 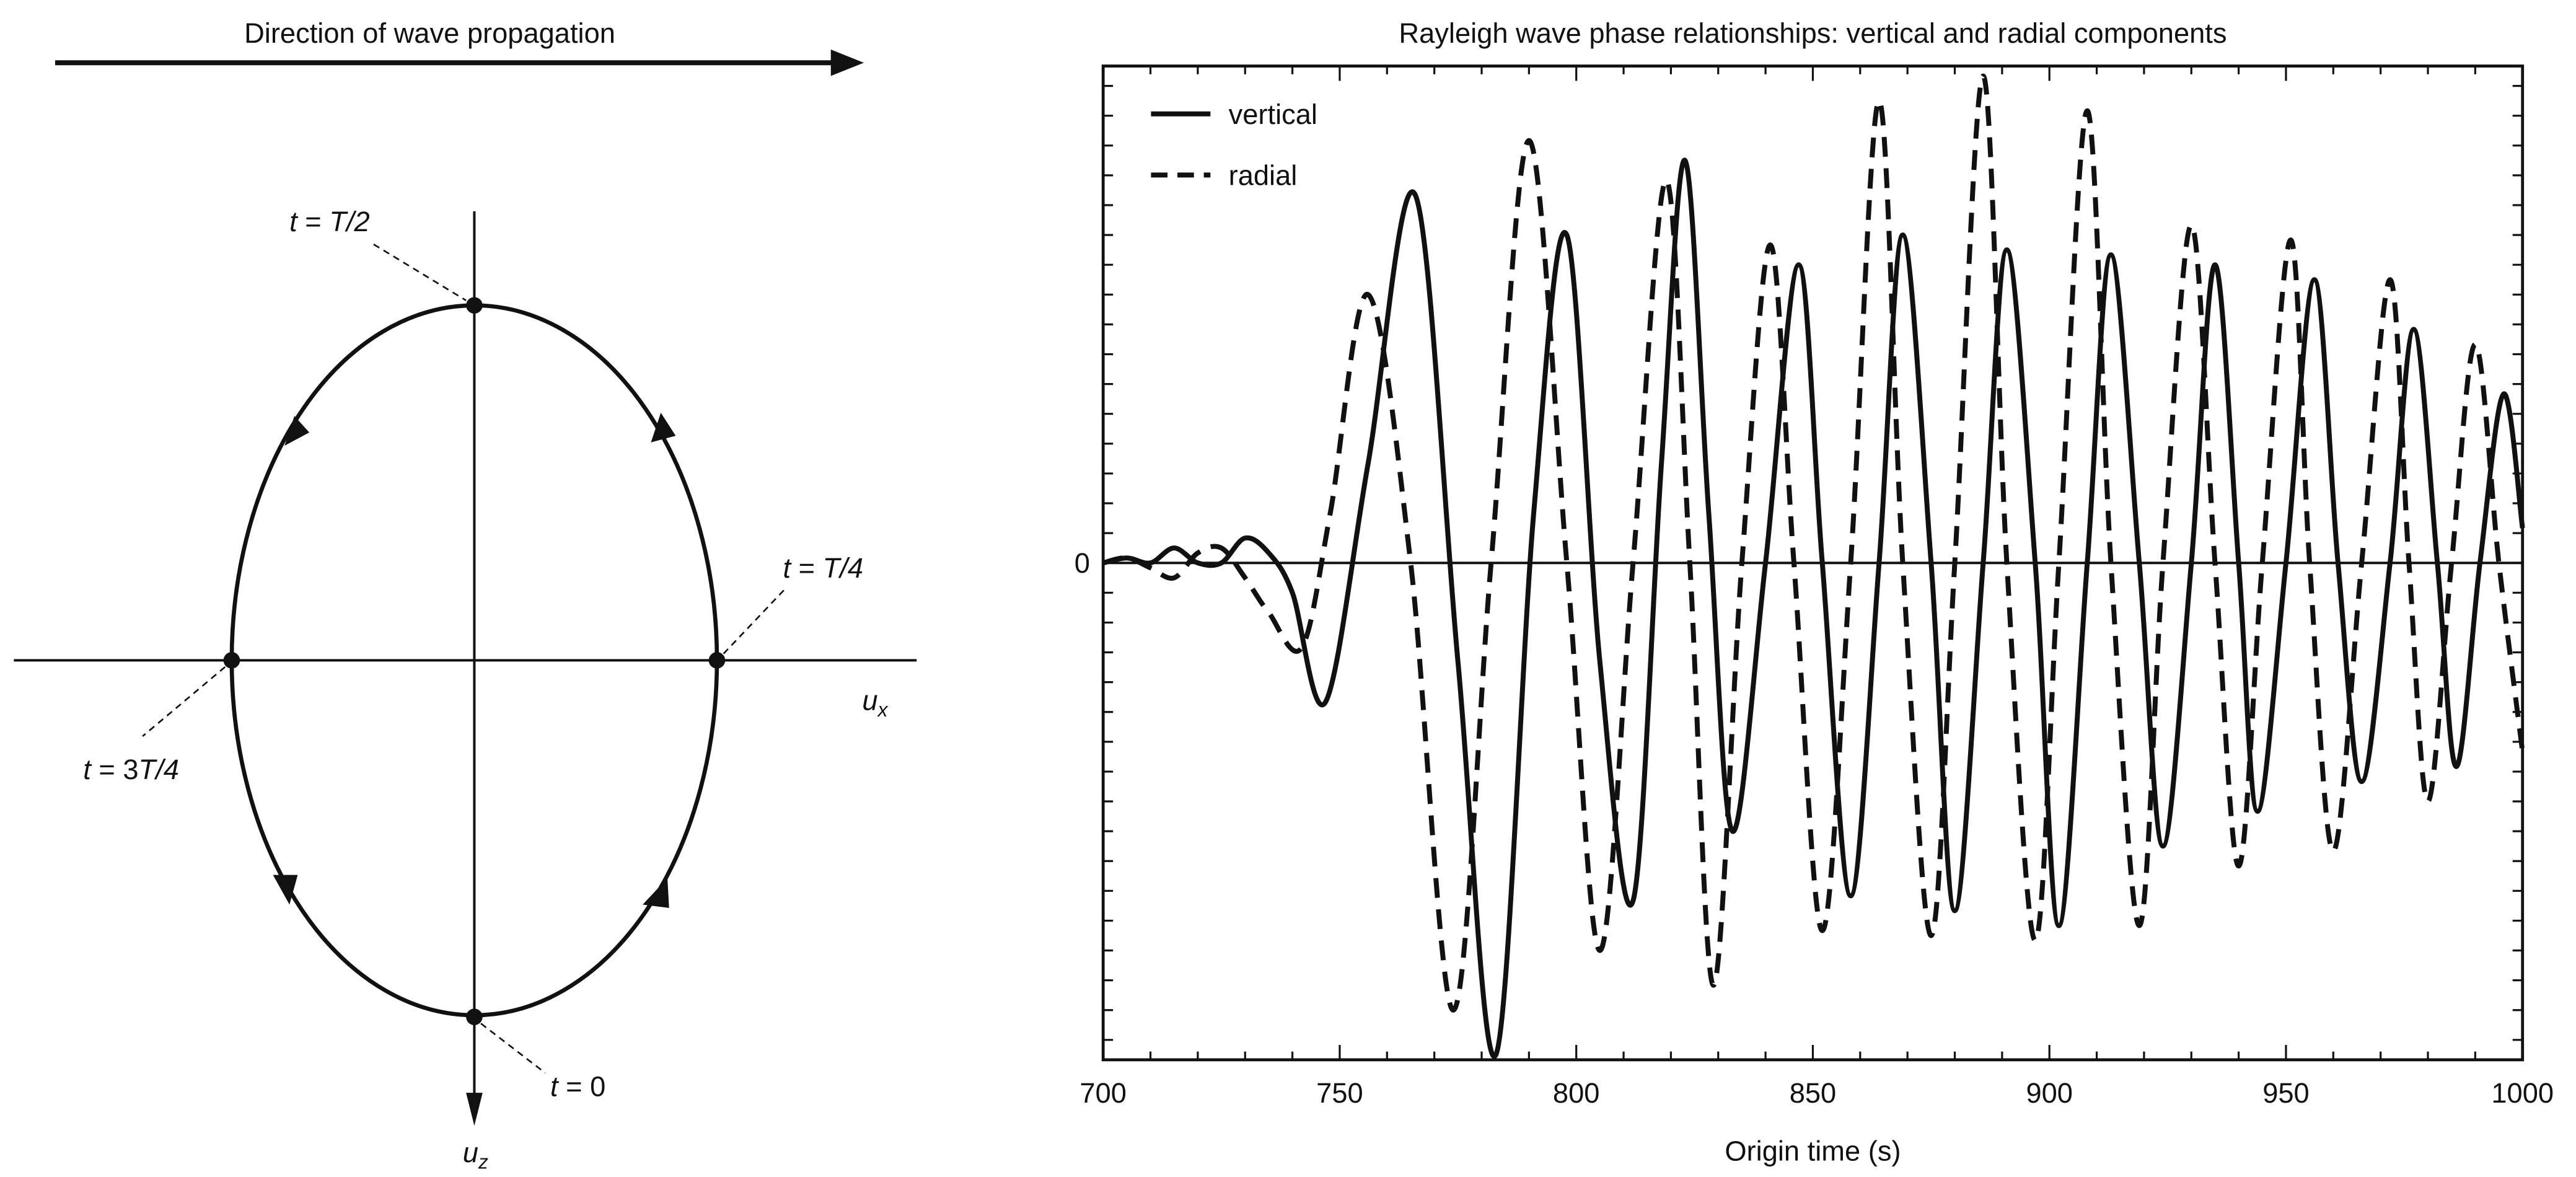 I want to click on point-t-quarter, so click(x=717, y=660).